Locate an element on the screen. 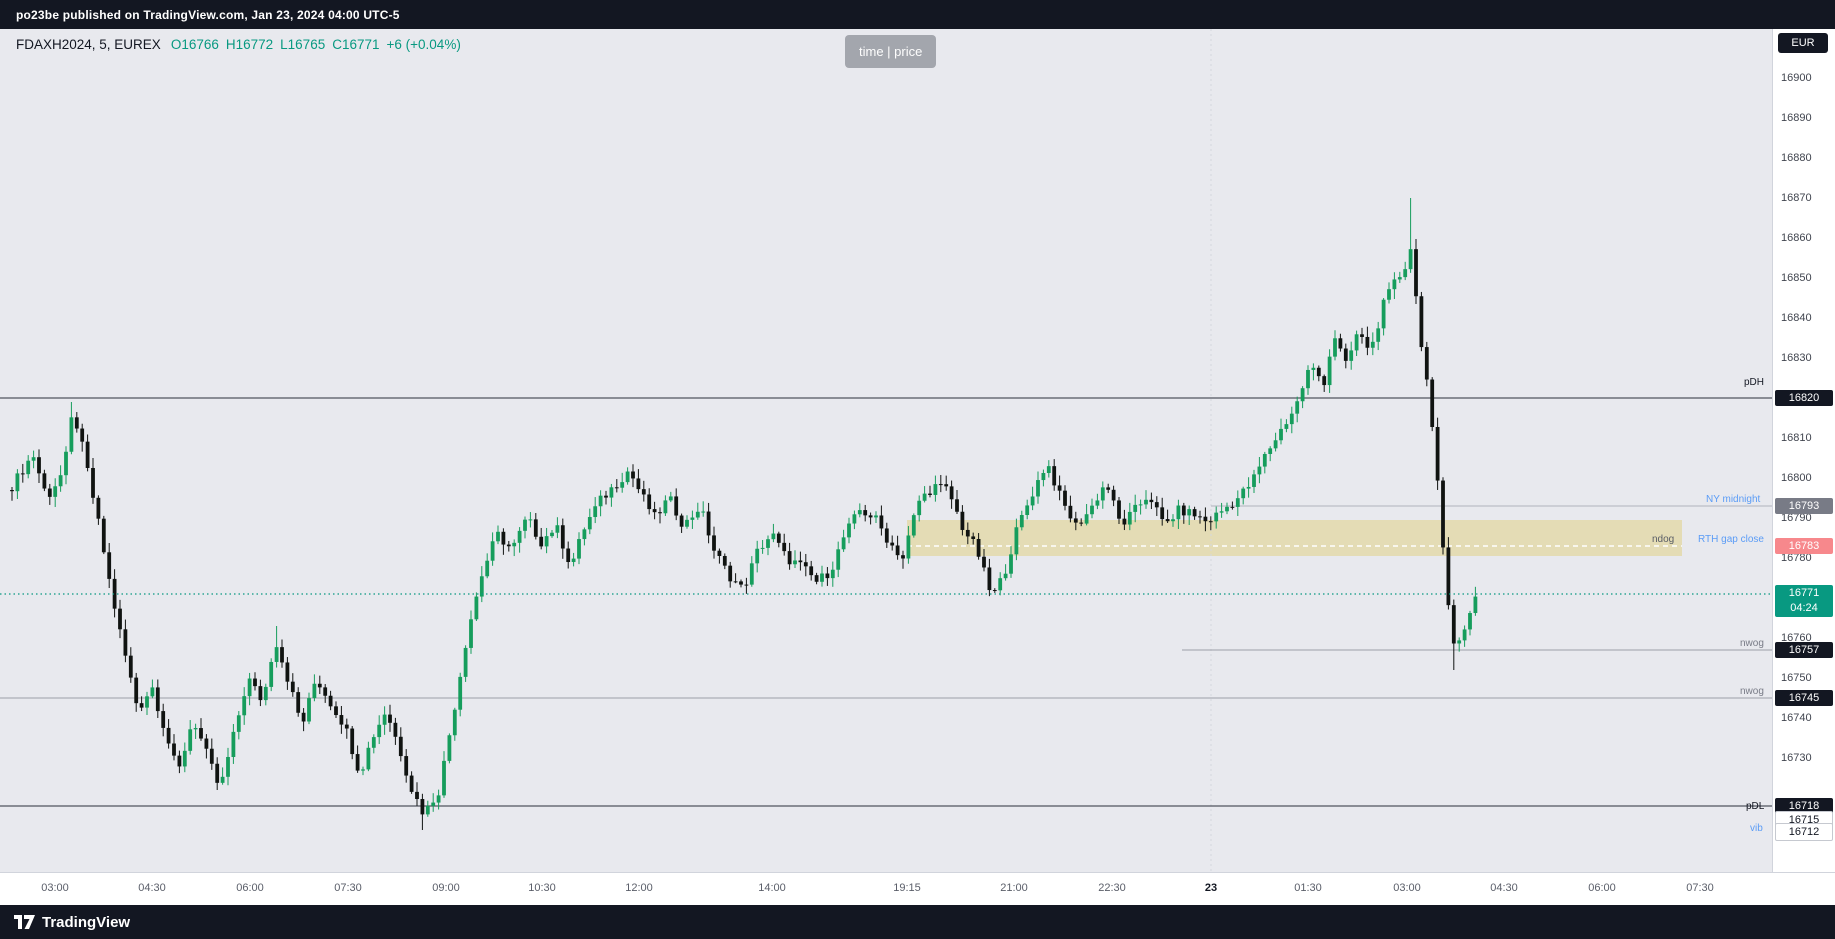  ohlc-open: O16766 is located at coordinates (194, 44).